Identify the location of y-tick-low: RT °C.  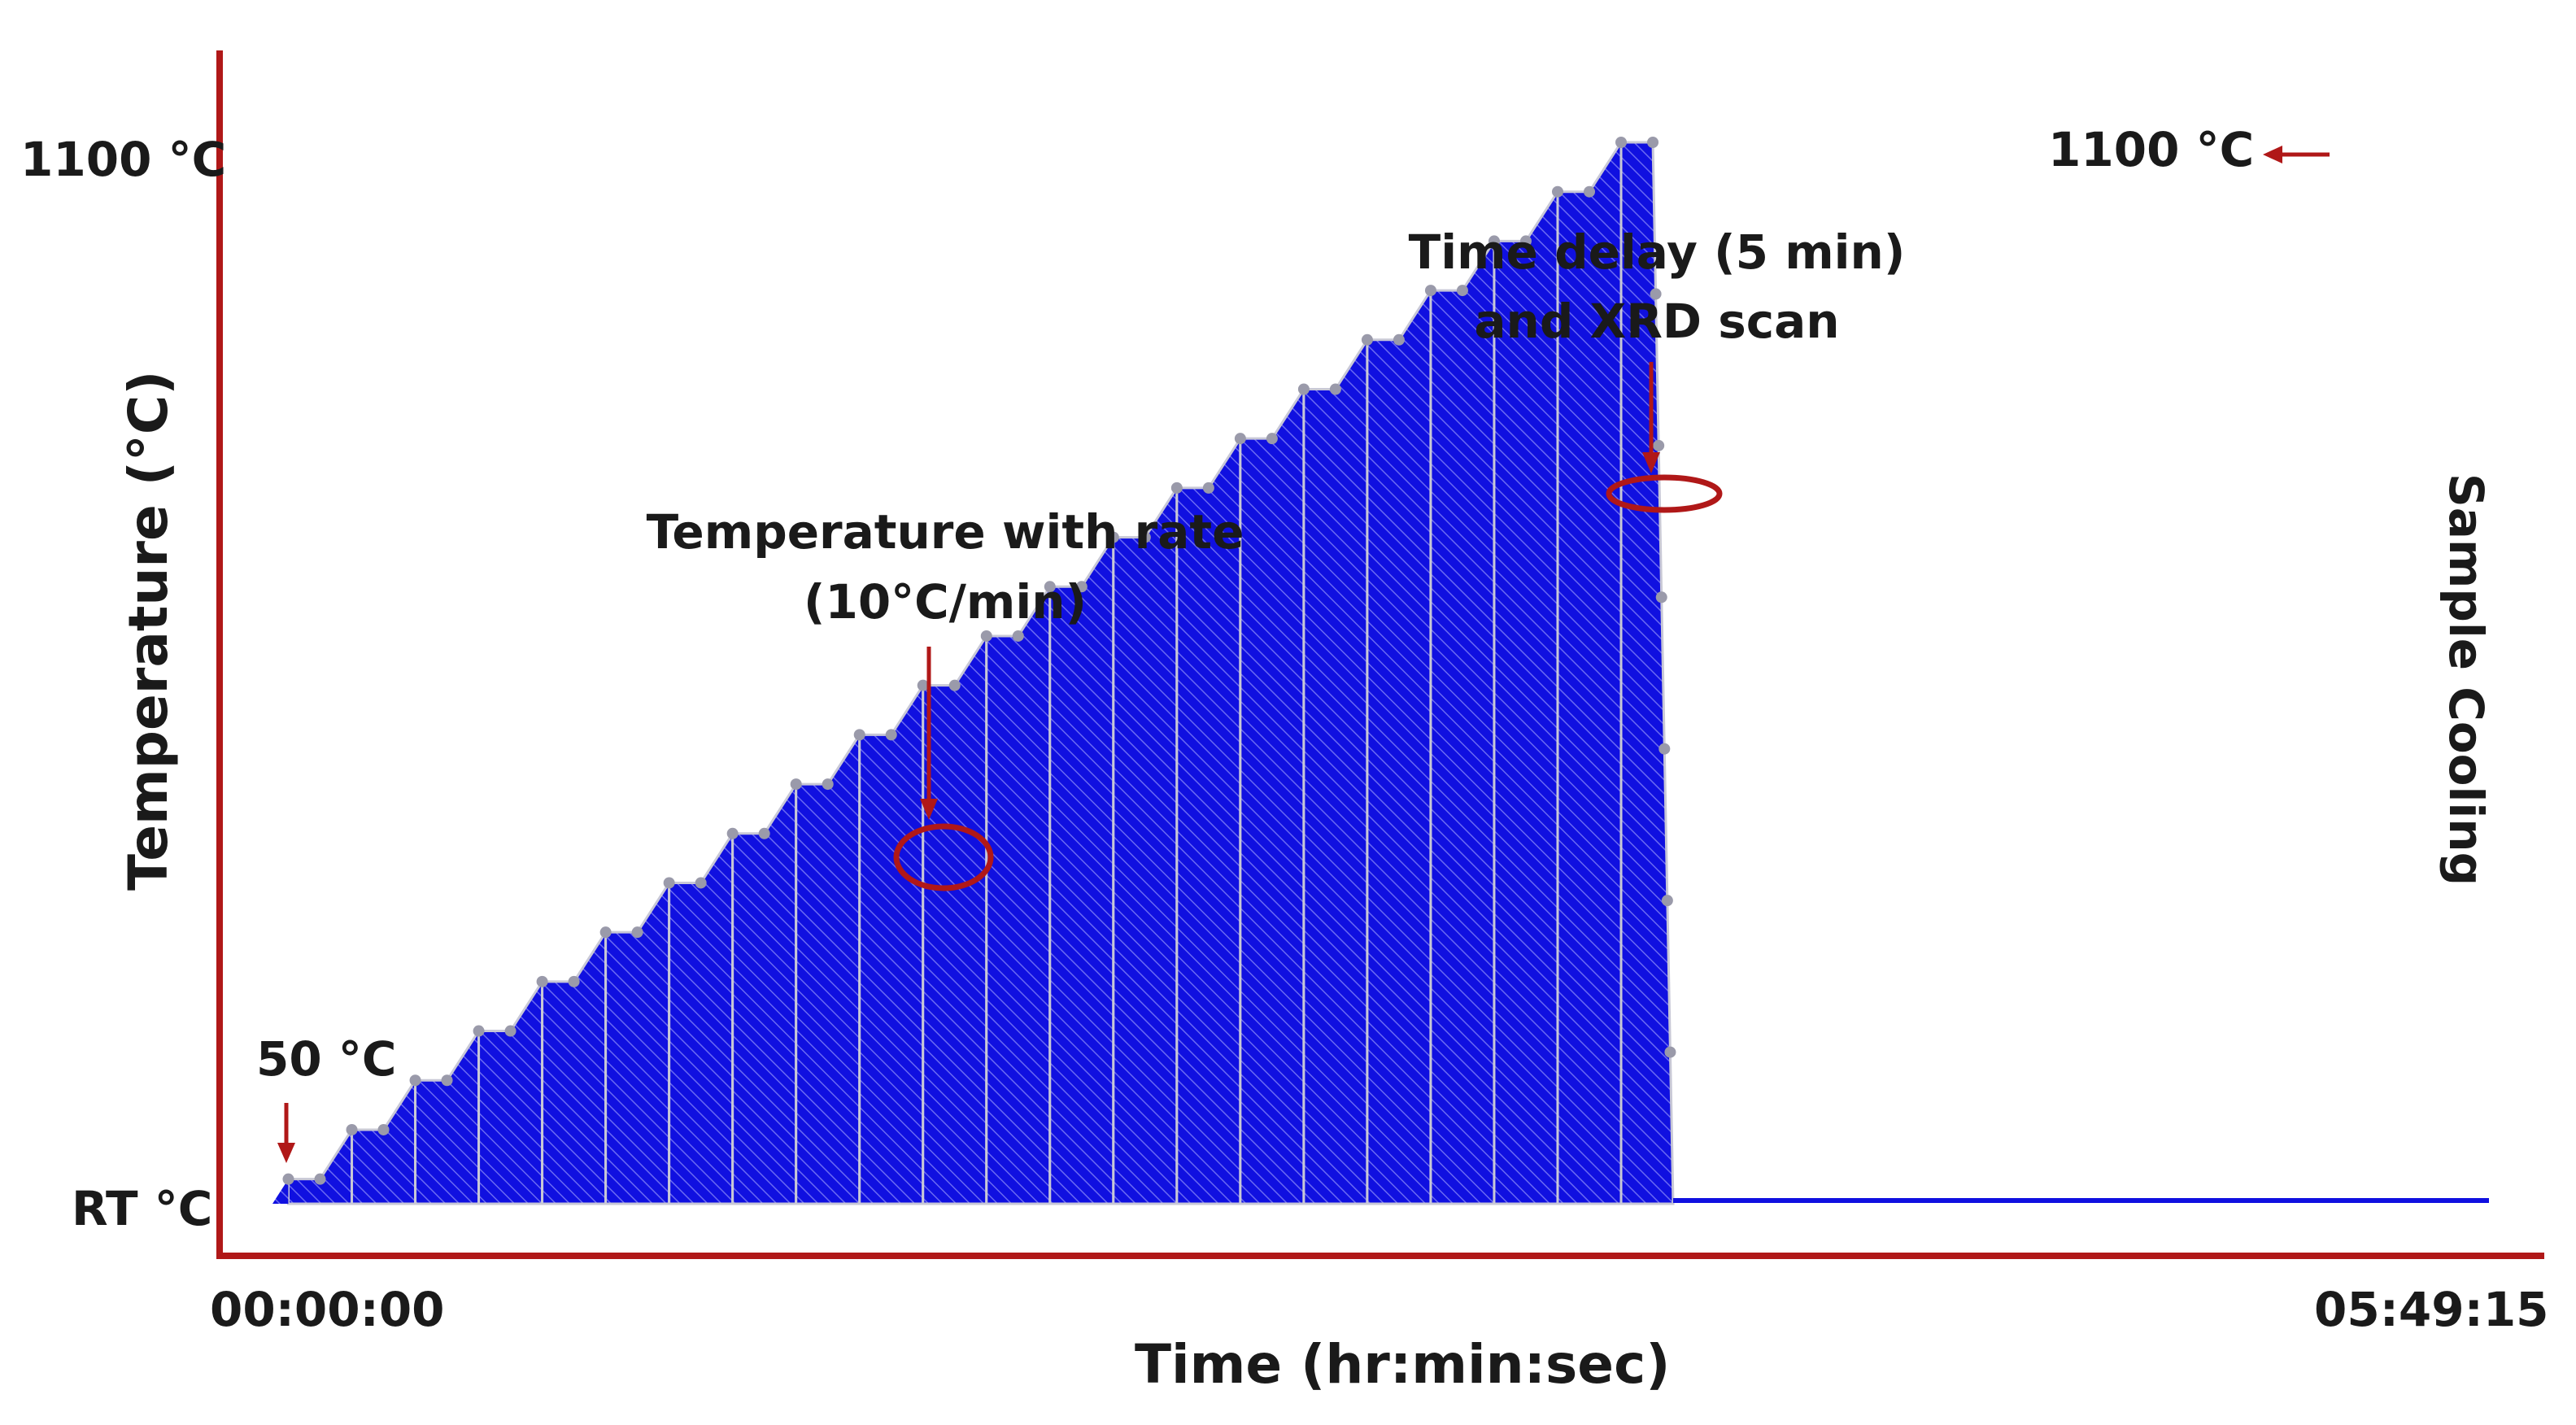
(142, 1208).